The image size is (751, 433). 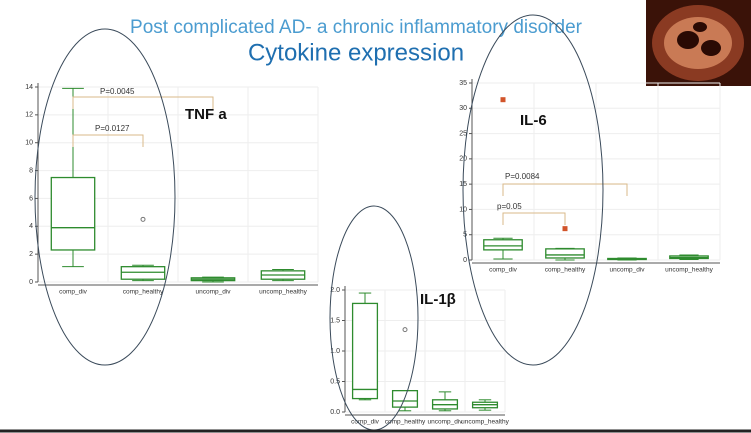 I want to click on y-tick-label: 1.0, so click(x=335, y=351).